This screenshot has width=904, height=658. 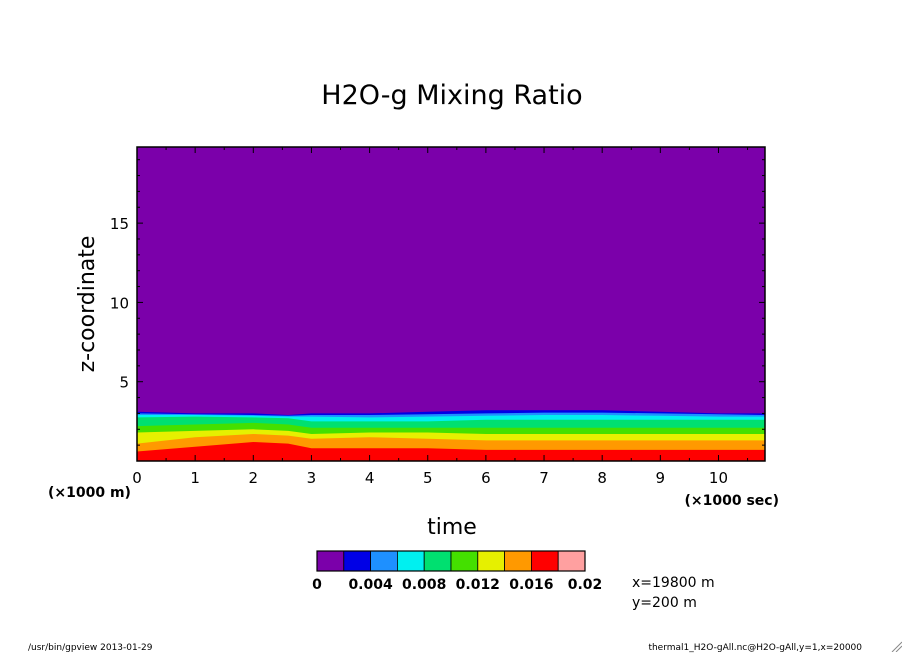 What do you see at coordinates (585, 585) in the screenshot?
I see `colorbar-tick-label: 0.02` at bounding box center [585, 585].